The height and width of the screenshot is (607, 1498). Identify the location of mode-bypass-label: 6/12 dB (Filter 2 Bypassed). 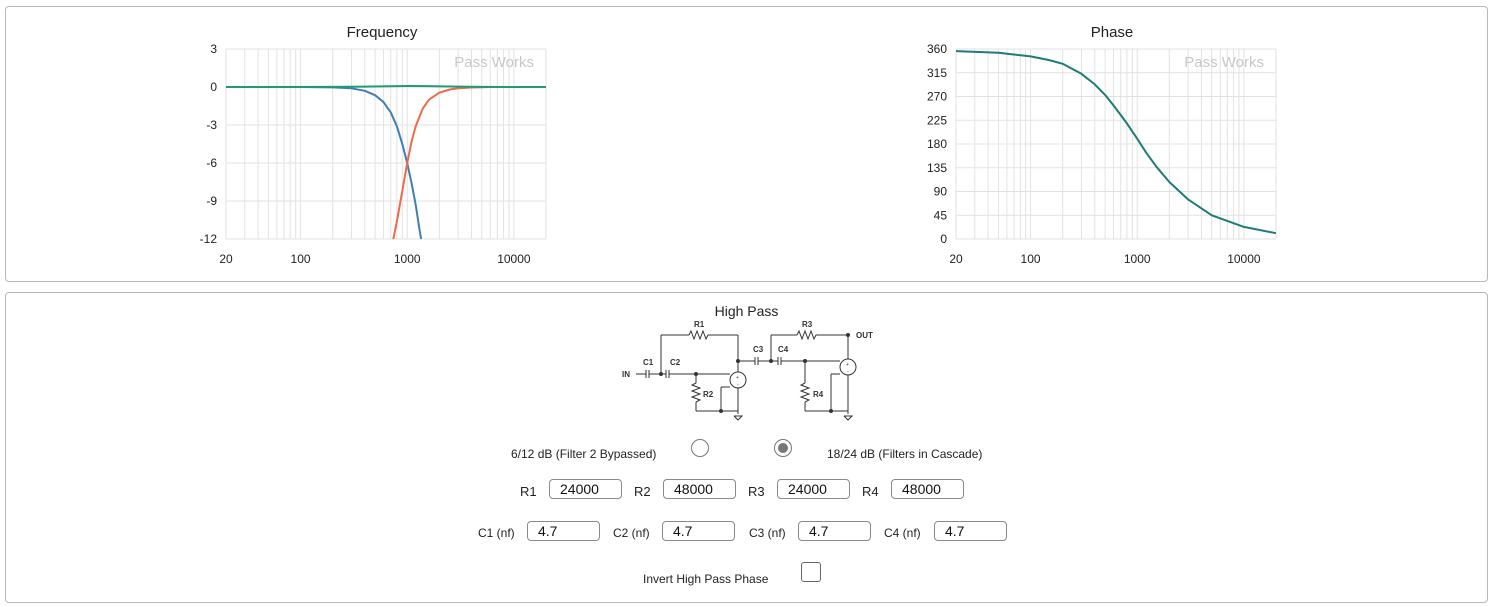
(584, 454).